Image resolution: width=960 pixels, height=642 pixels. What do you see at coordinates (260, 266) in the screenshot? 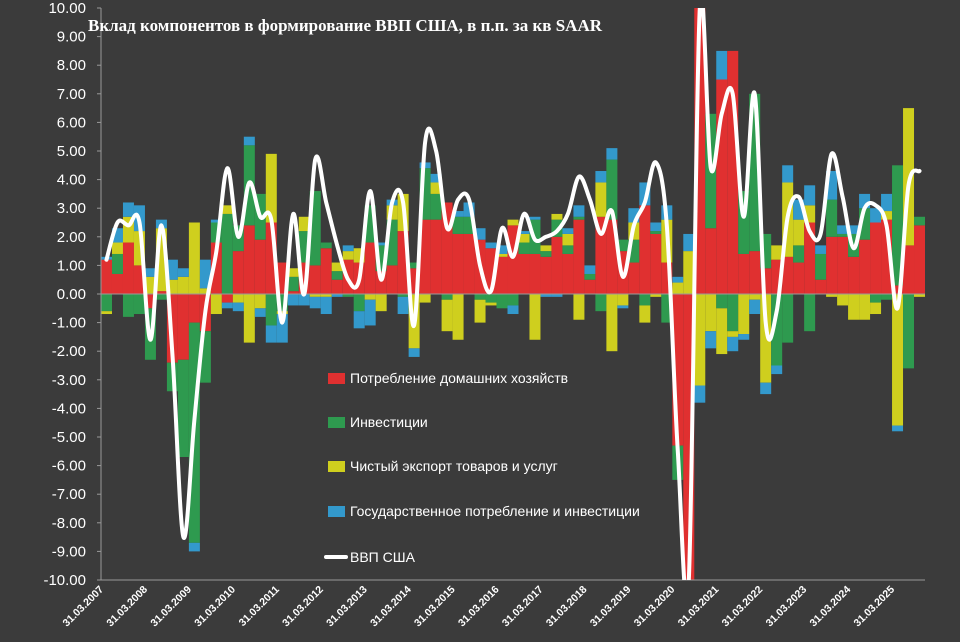
I see `bar-segment-s0-2010Q3` at bounding box center [260, 266].